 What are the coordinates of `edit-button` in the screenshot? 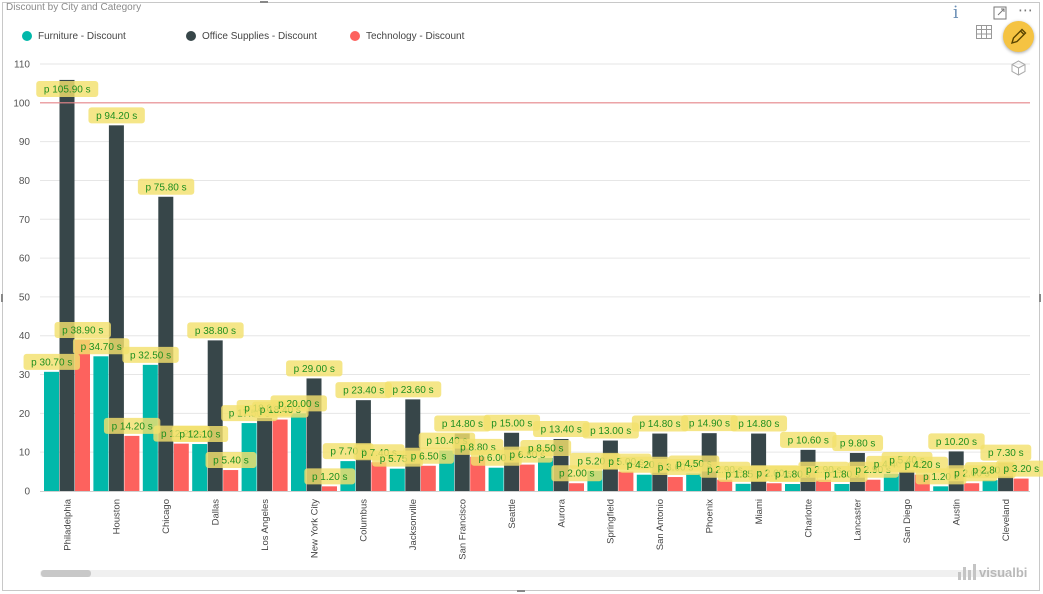 It's located at (1018, 36).